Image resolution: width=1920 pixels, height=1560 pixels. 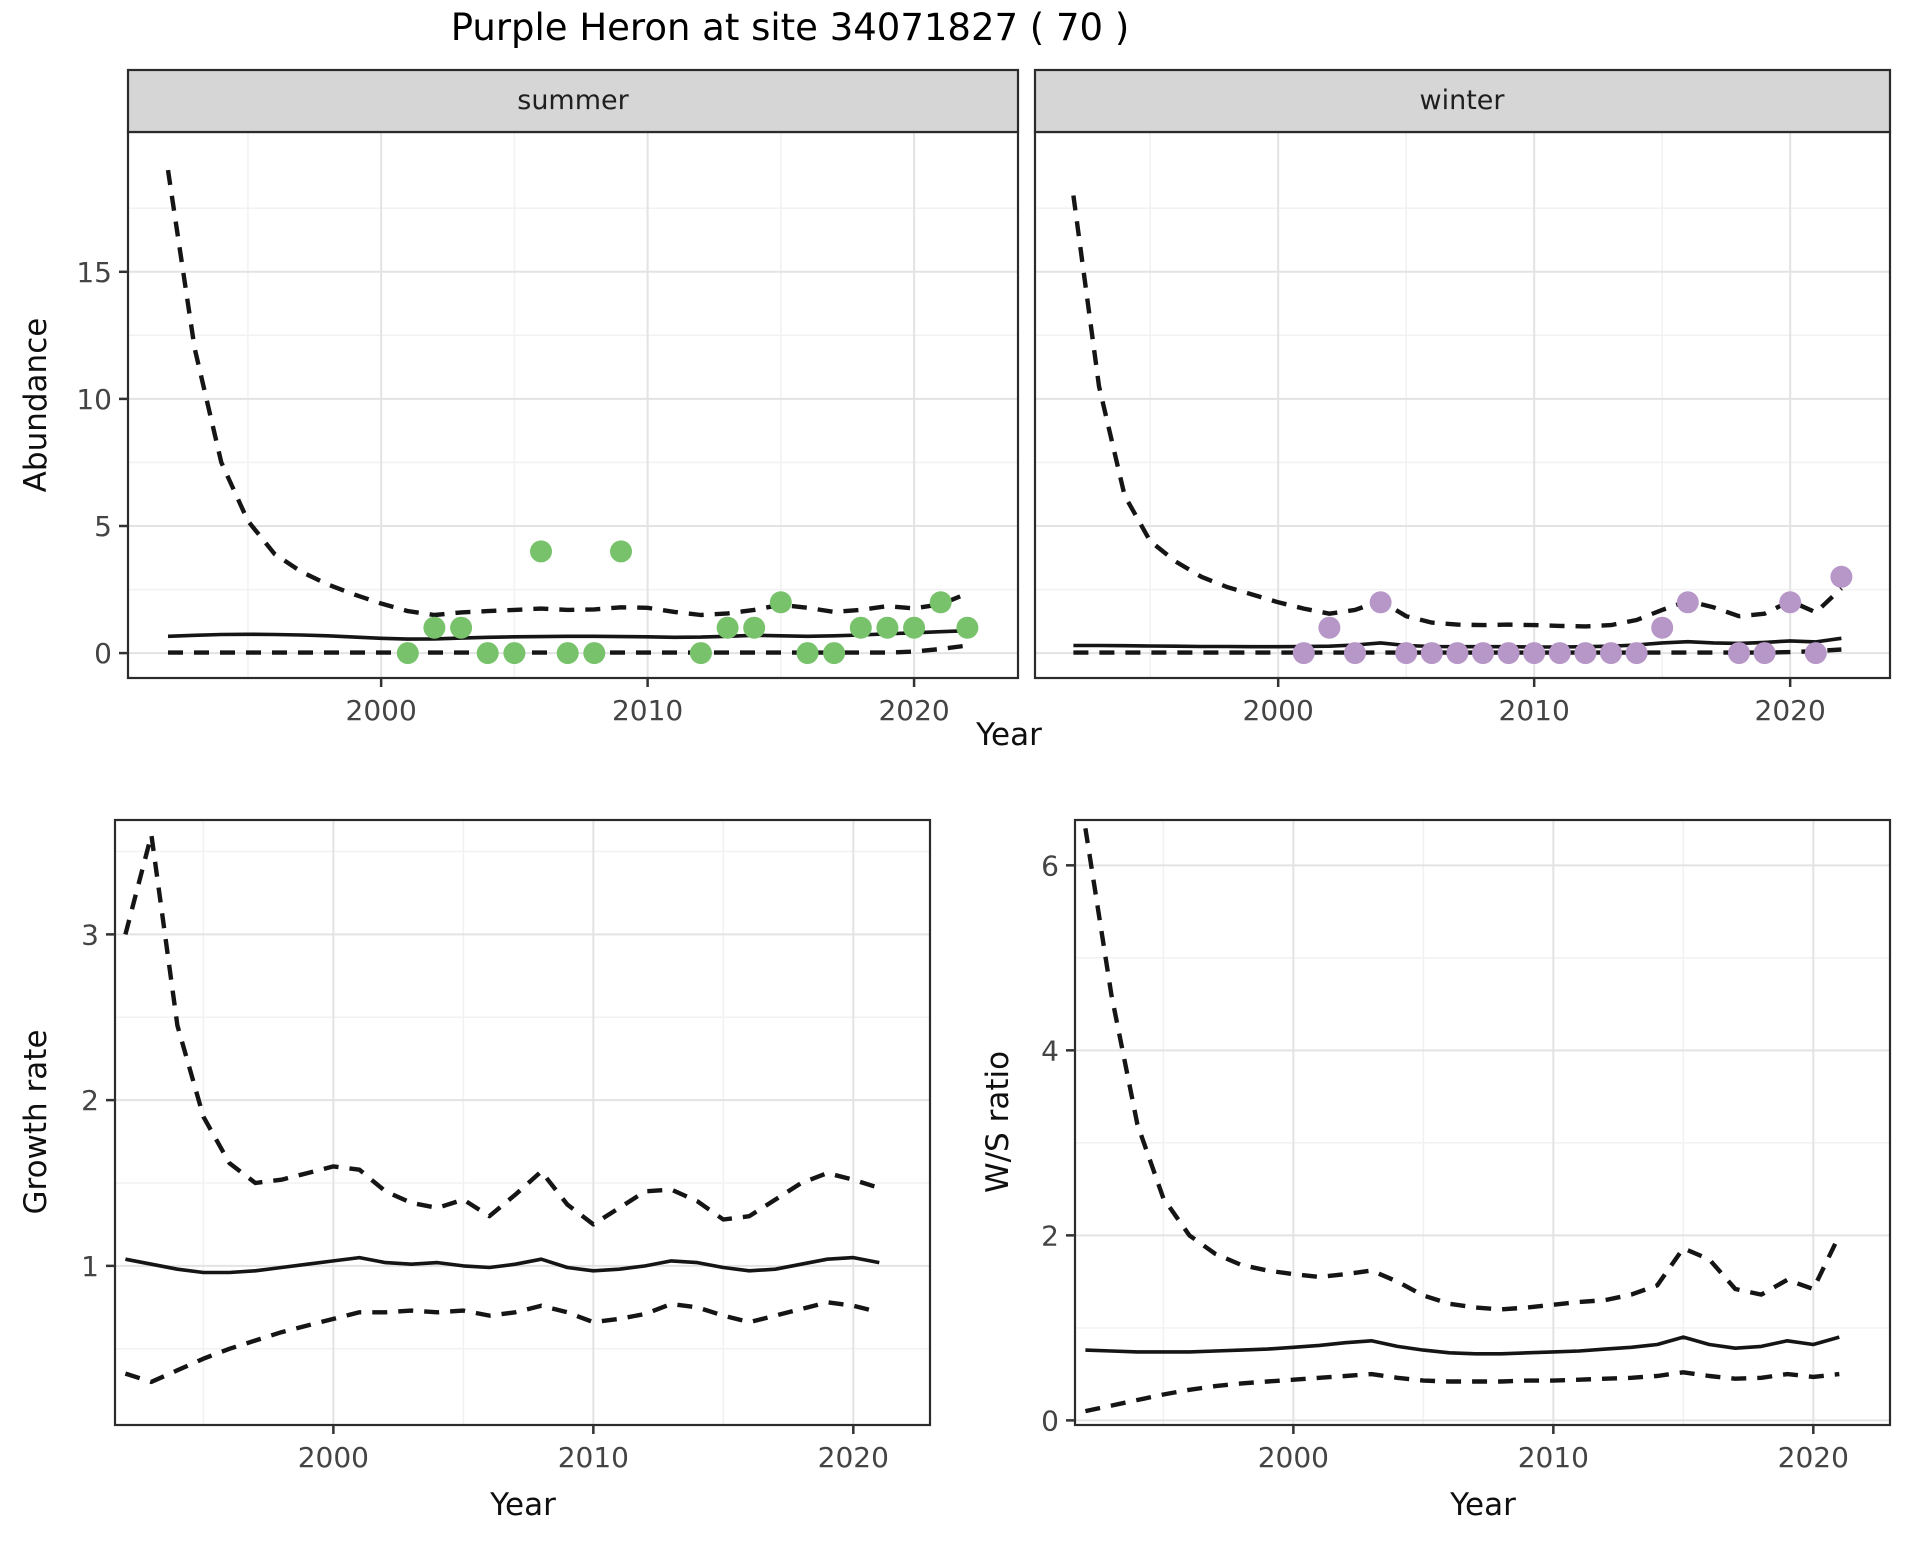 What do you see at coordinates (1462, 1069) in the screenshot?
I see `ws_ratio-ci_upper-line` at bounding box center [1462, 1069].